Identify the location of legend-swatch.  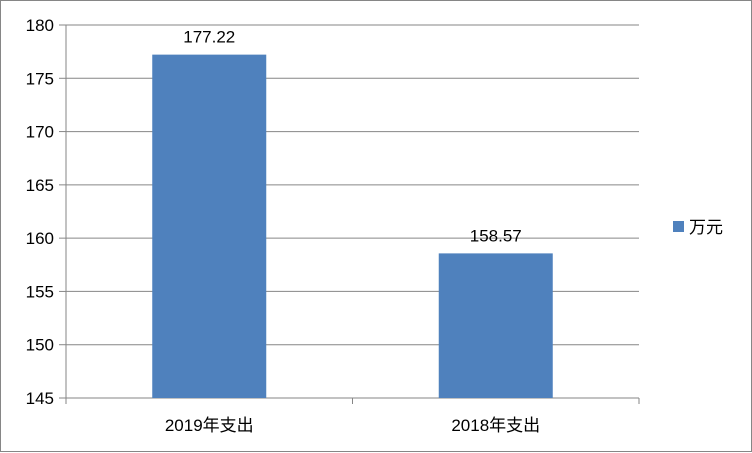
(678, 226).